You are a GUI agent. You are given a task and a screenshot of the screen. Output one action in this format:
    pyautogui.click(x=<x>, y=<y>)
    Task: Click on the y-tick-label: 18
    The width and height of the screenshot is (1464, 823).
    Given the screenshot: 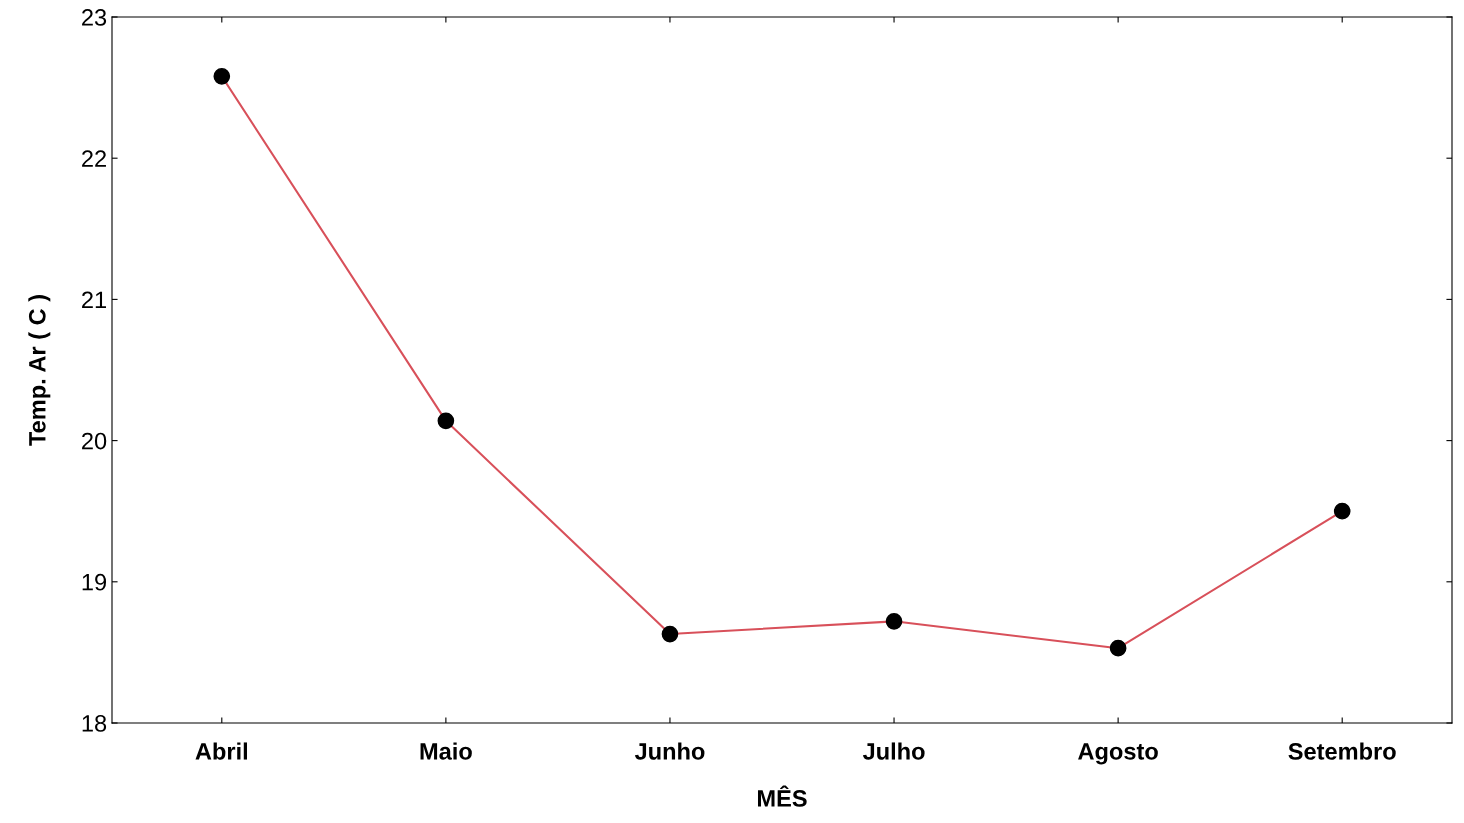 What is the action you would take?
    pyautogui.click(x=94, y=723)
    